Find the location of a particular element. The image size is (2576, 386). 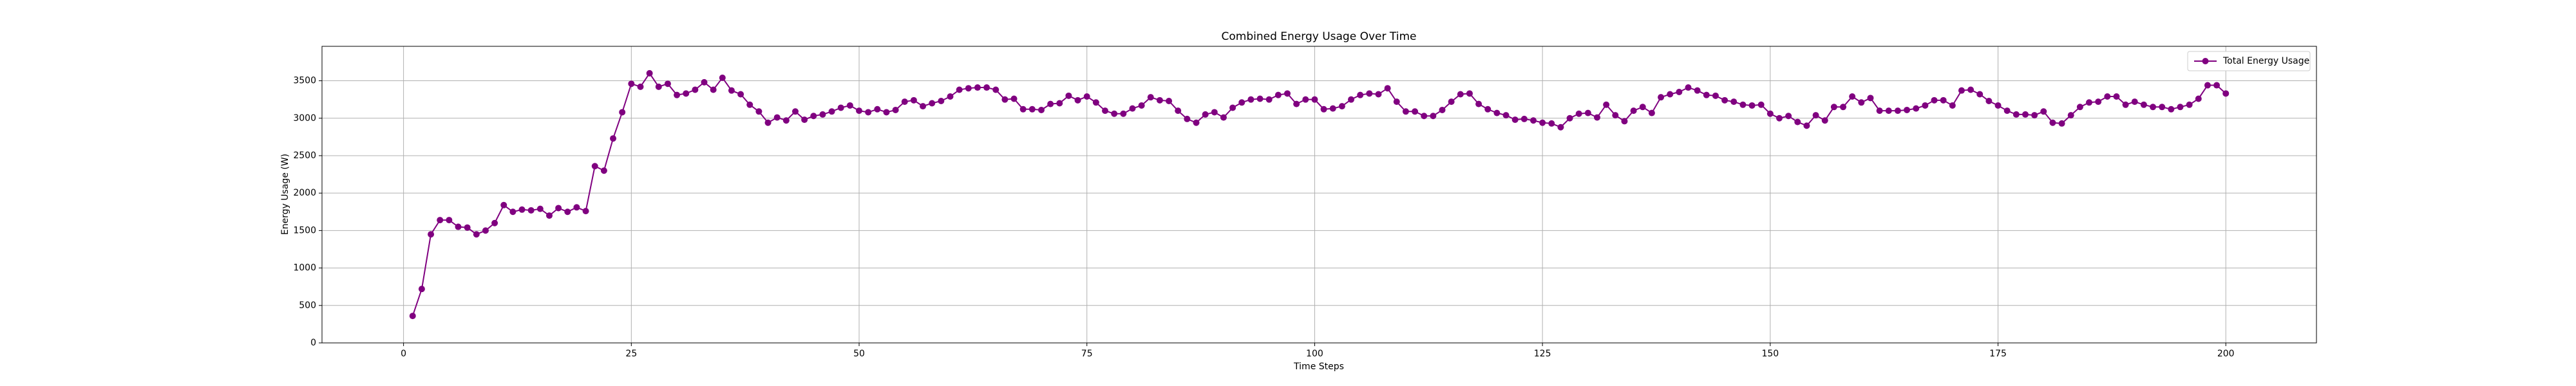

x-tick-label: 50 is located at coordinates (859, 354).